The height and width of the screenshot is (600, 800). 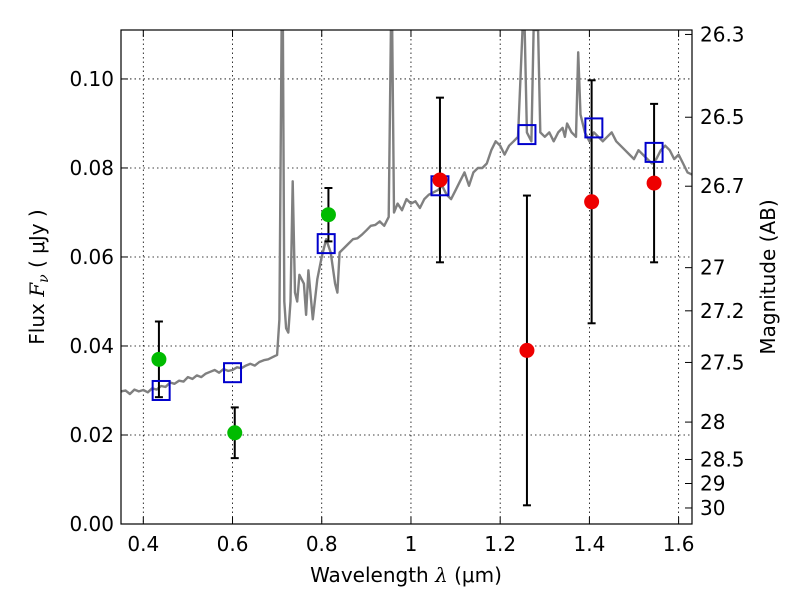 What do you see at coordinates (91, 435) in the screenshot?
I see `y-tick-label: 0.02` at bounding box center [91, 435].